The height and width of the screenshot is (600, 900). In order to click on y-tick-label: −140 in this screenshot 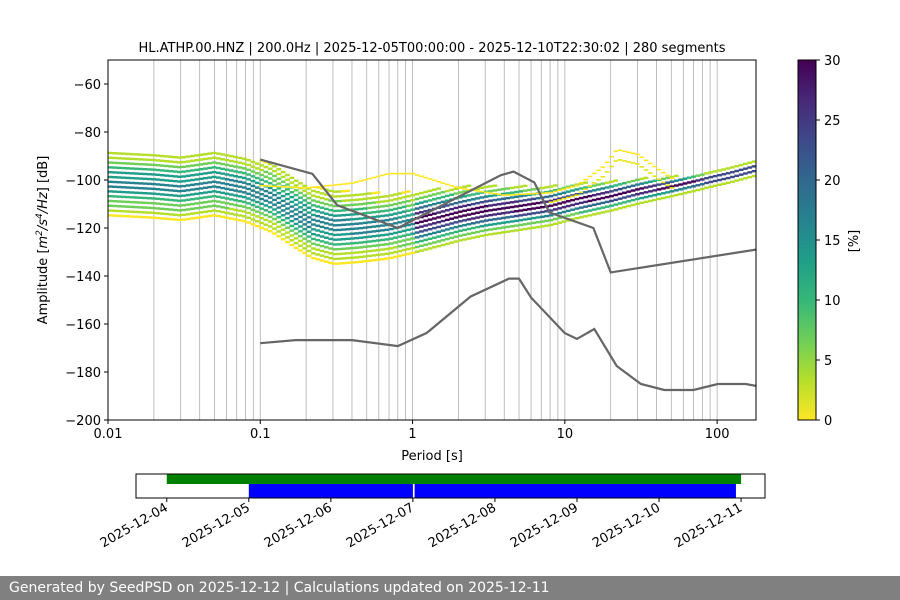, I will do `click(83, 277)`.